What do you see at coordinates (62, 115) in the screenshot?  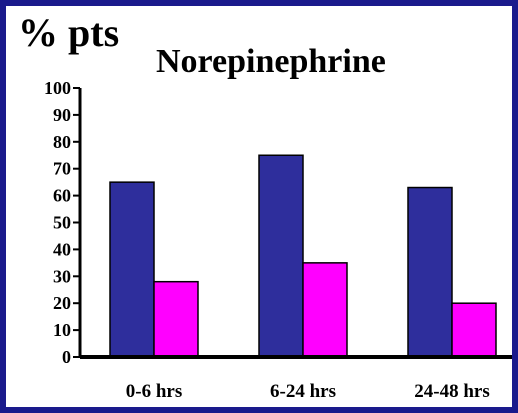 I see `y-tick-label: 90` at bounding box center [62, 115].